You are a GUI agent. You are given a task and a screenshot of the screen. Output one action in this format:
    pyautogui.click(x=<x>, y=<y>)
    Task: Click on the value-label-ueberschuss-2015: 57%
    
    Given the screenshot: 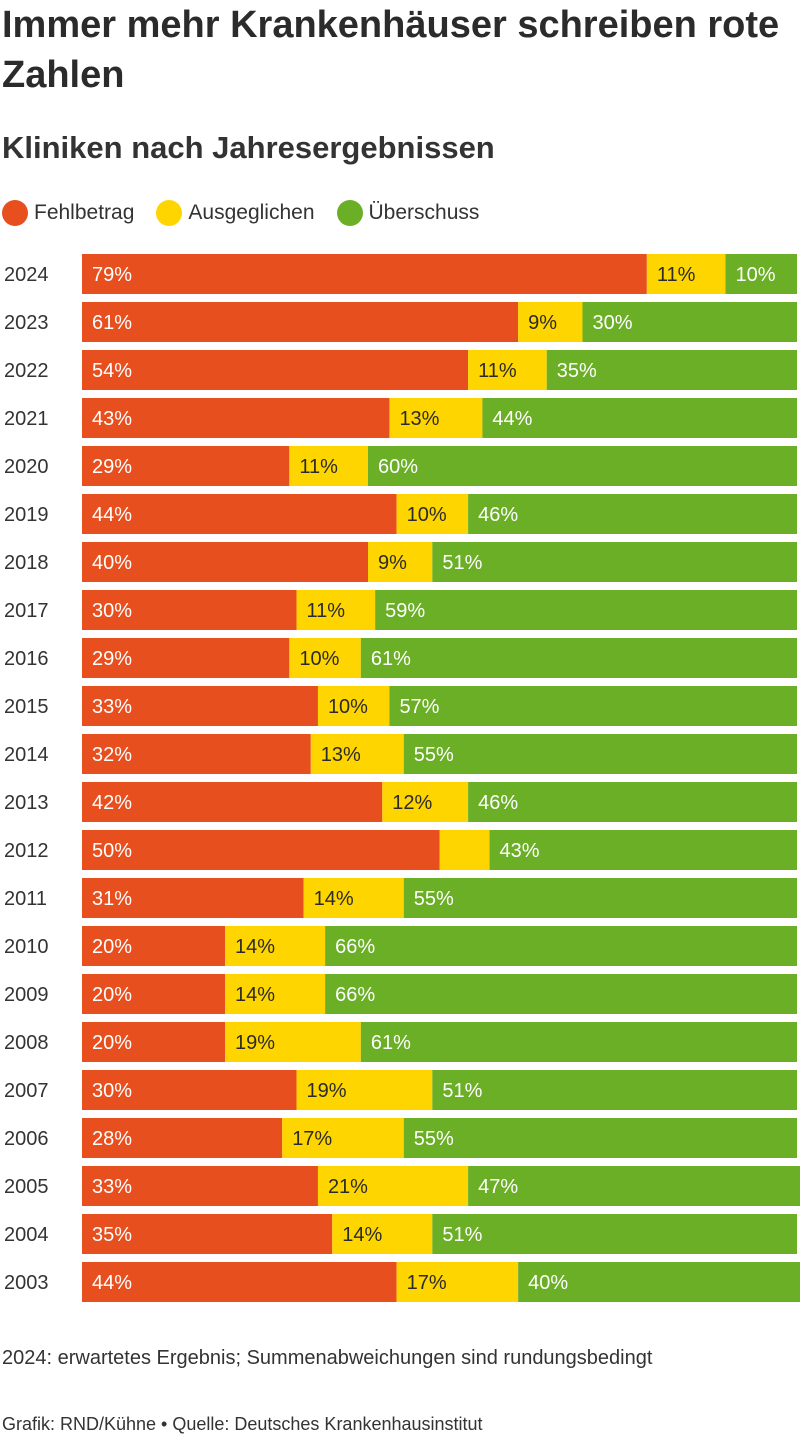 What is the action you would take?
    pyautogui.click(x=419, y=707)
    